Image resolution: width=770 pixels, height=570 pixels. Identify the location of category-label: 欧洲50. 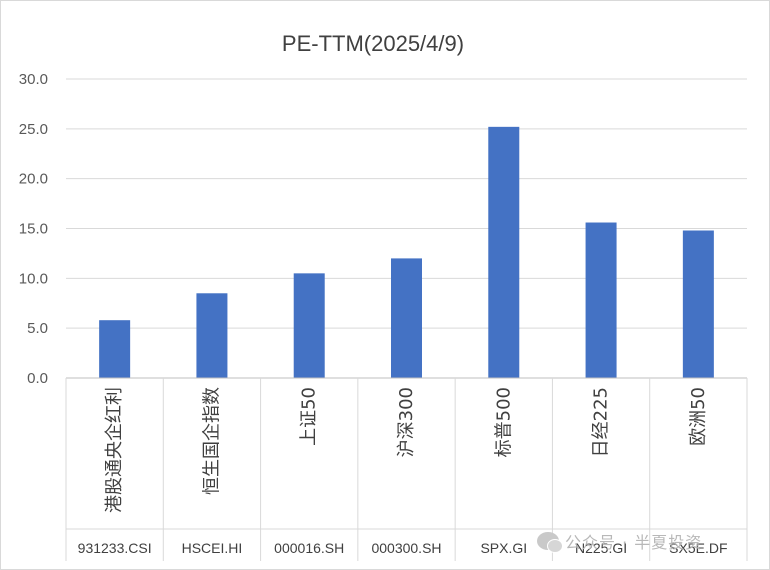
(698, 416).